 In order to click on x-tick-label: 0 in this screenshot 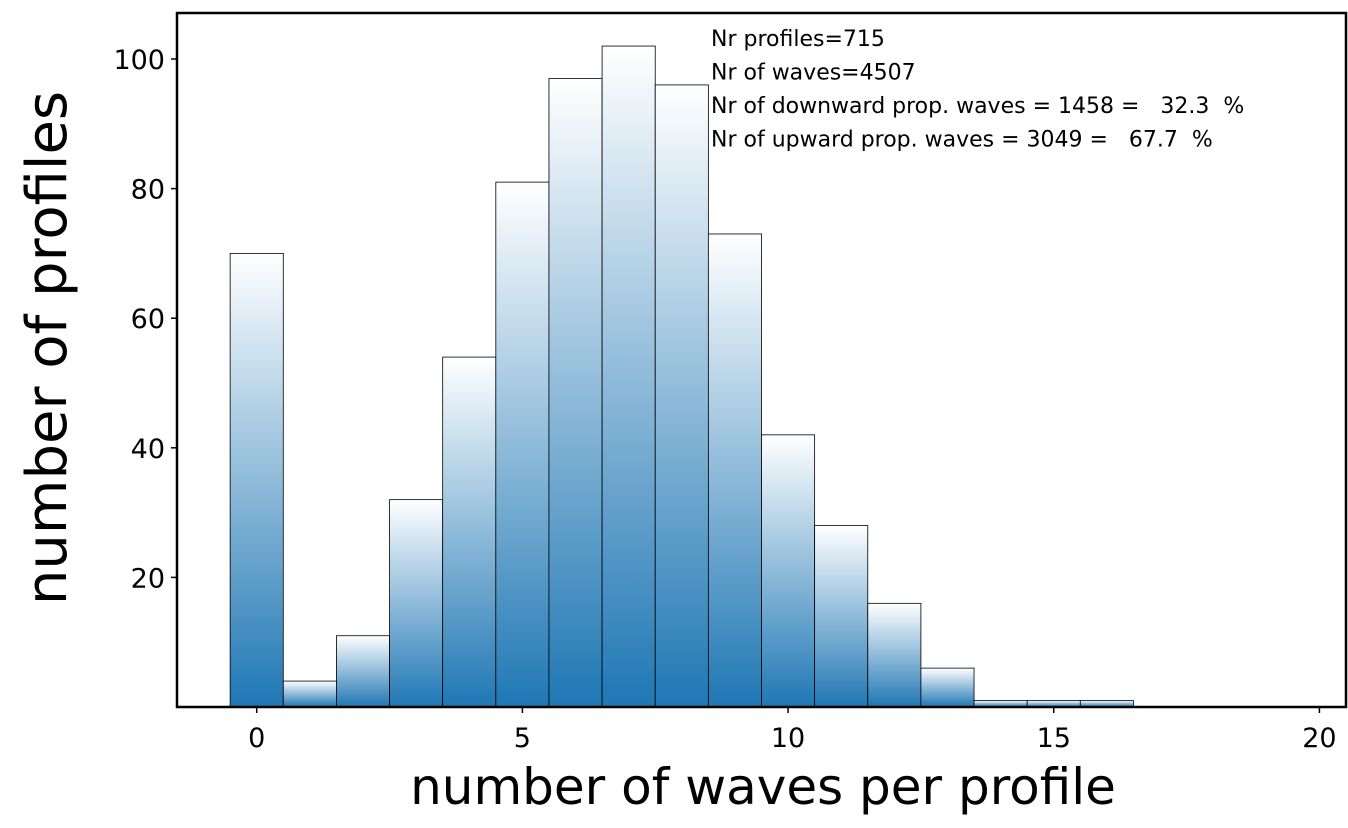, I will do `click(256, 738)`.